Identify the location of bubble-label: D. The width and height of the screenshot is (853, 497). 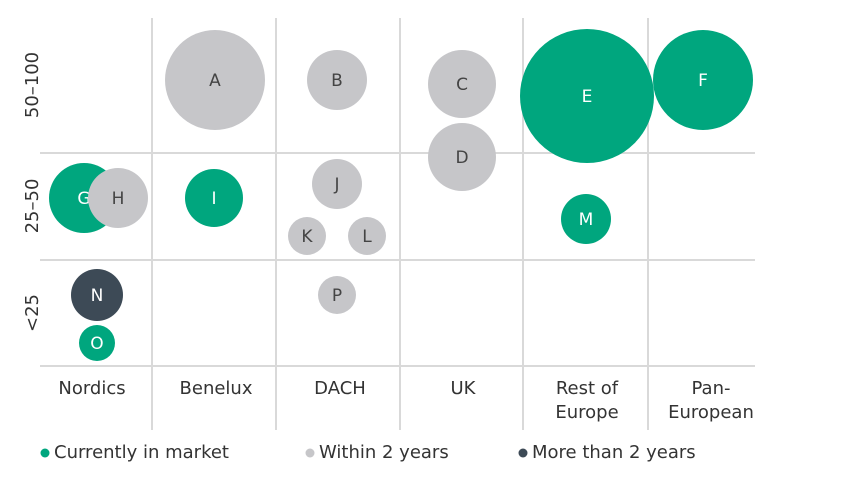
(461, 158).